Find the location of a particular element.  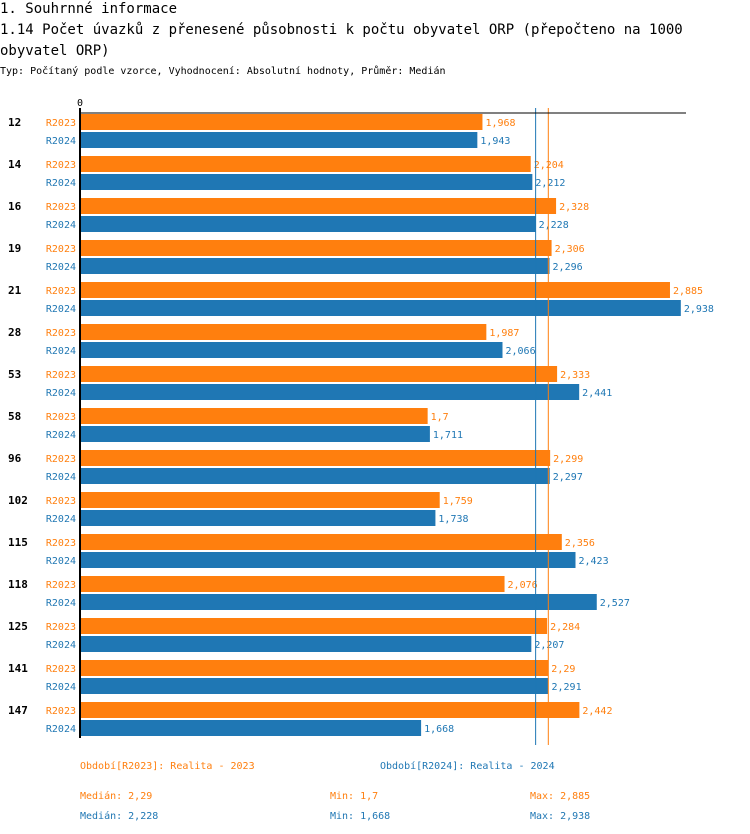

x-tick-label: 0 is located at coordinates (80, 103).